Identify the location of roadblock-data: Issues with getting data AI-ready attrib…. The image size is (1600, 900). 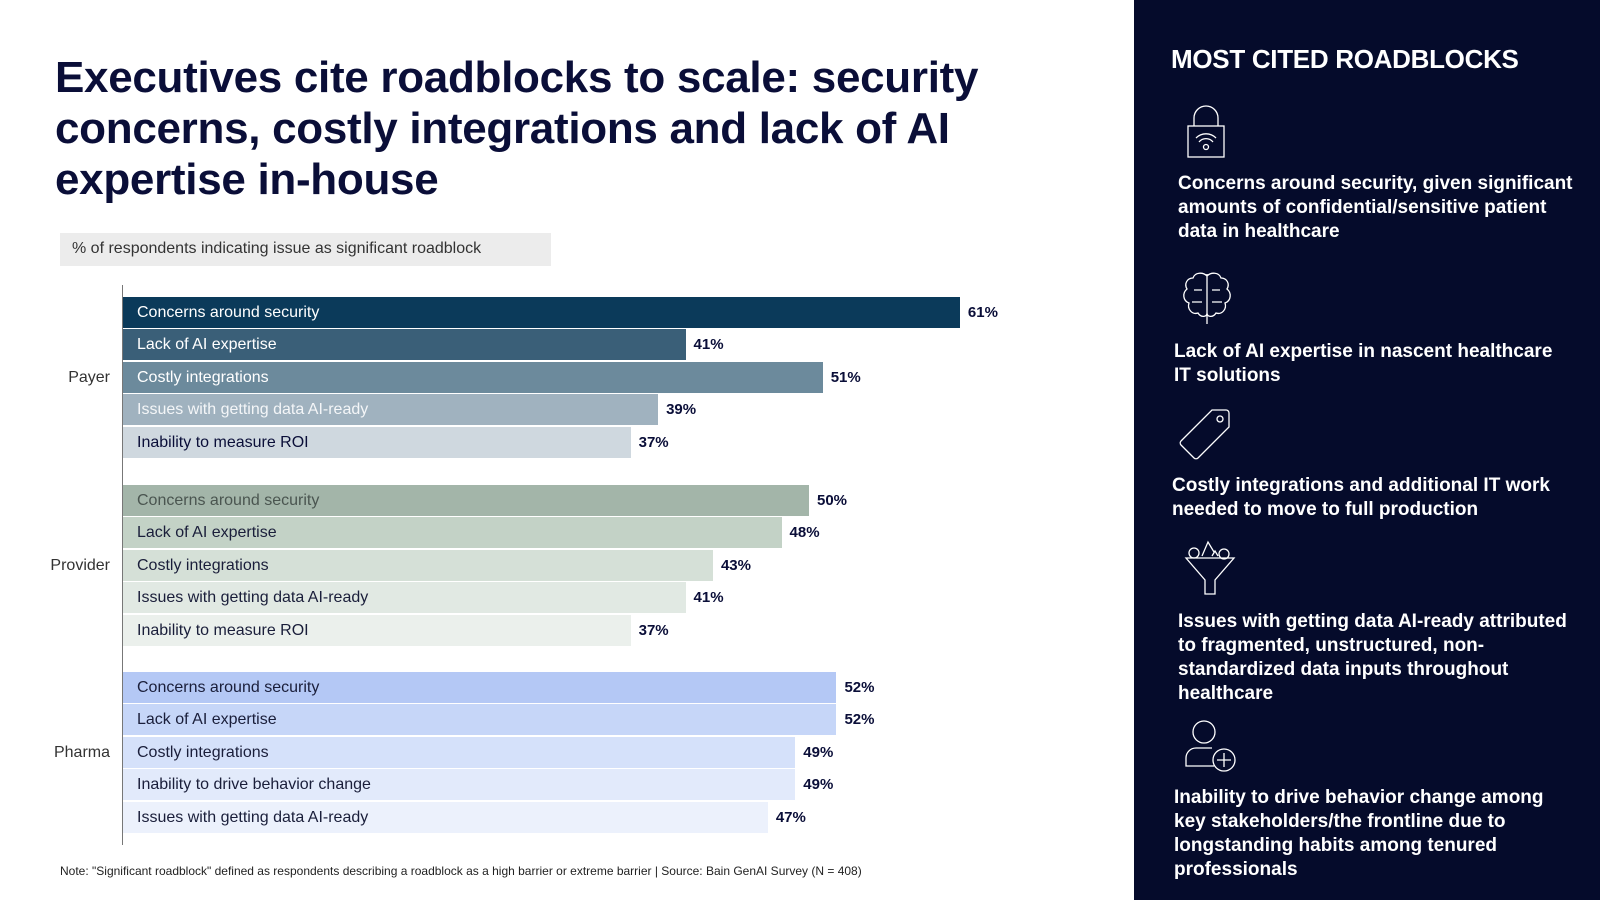
(1378, 622).